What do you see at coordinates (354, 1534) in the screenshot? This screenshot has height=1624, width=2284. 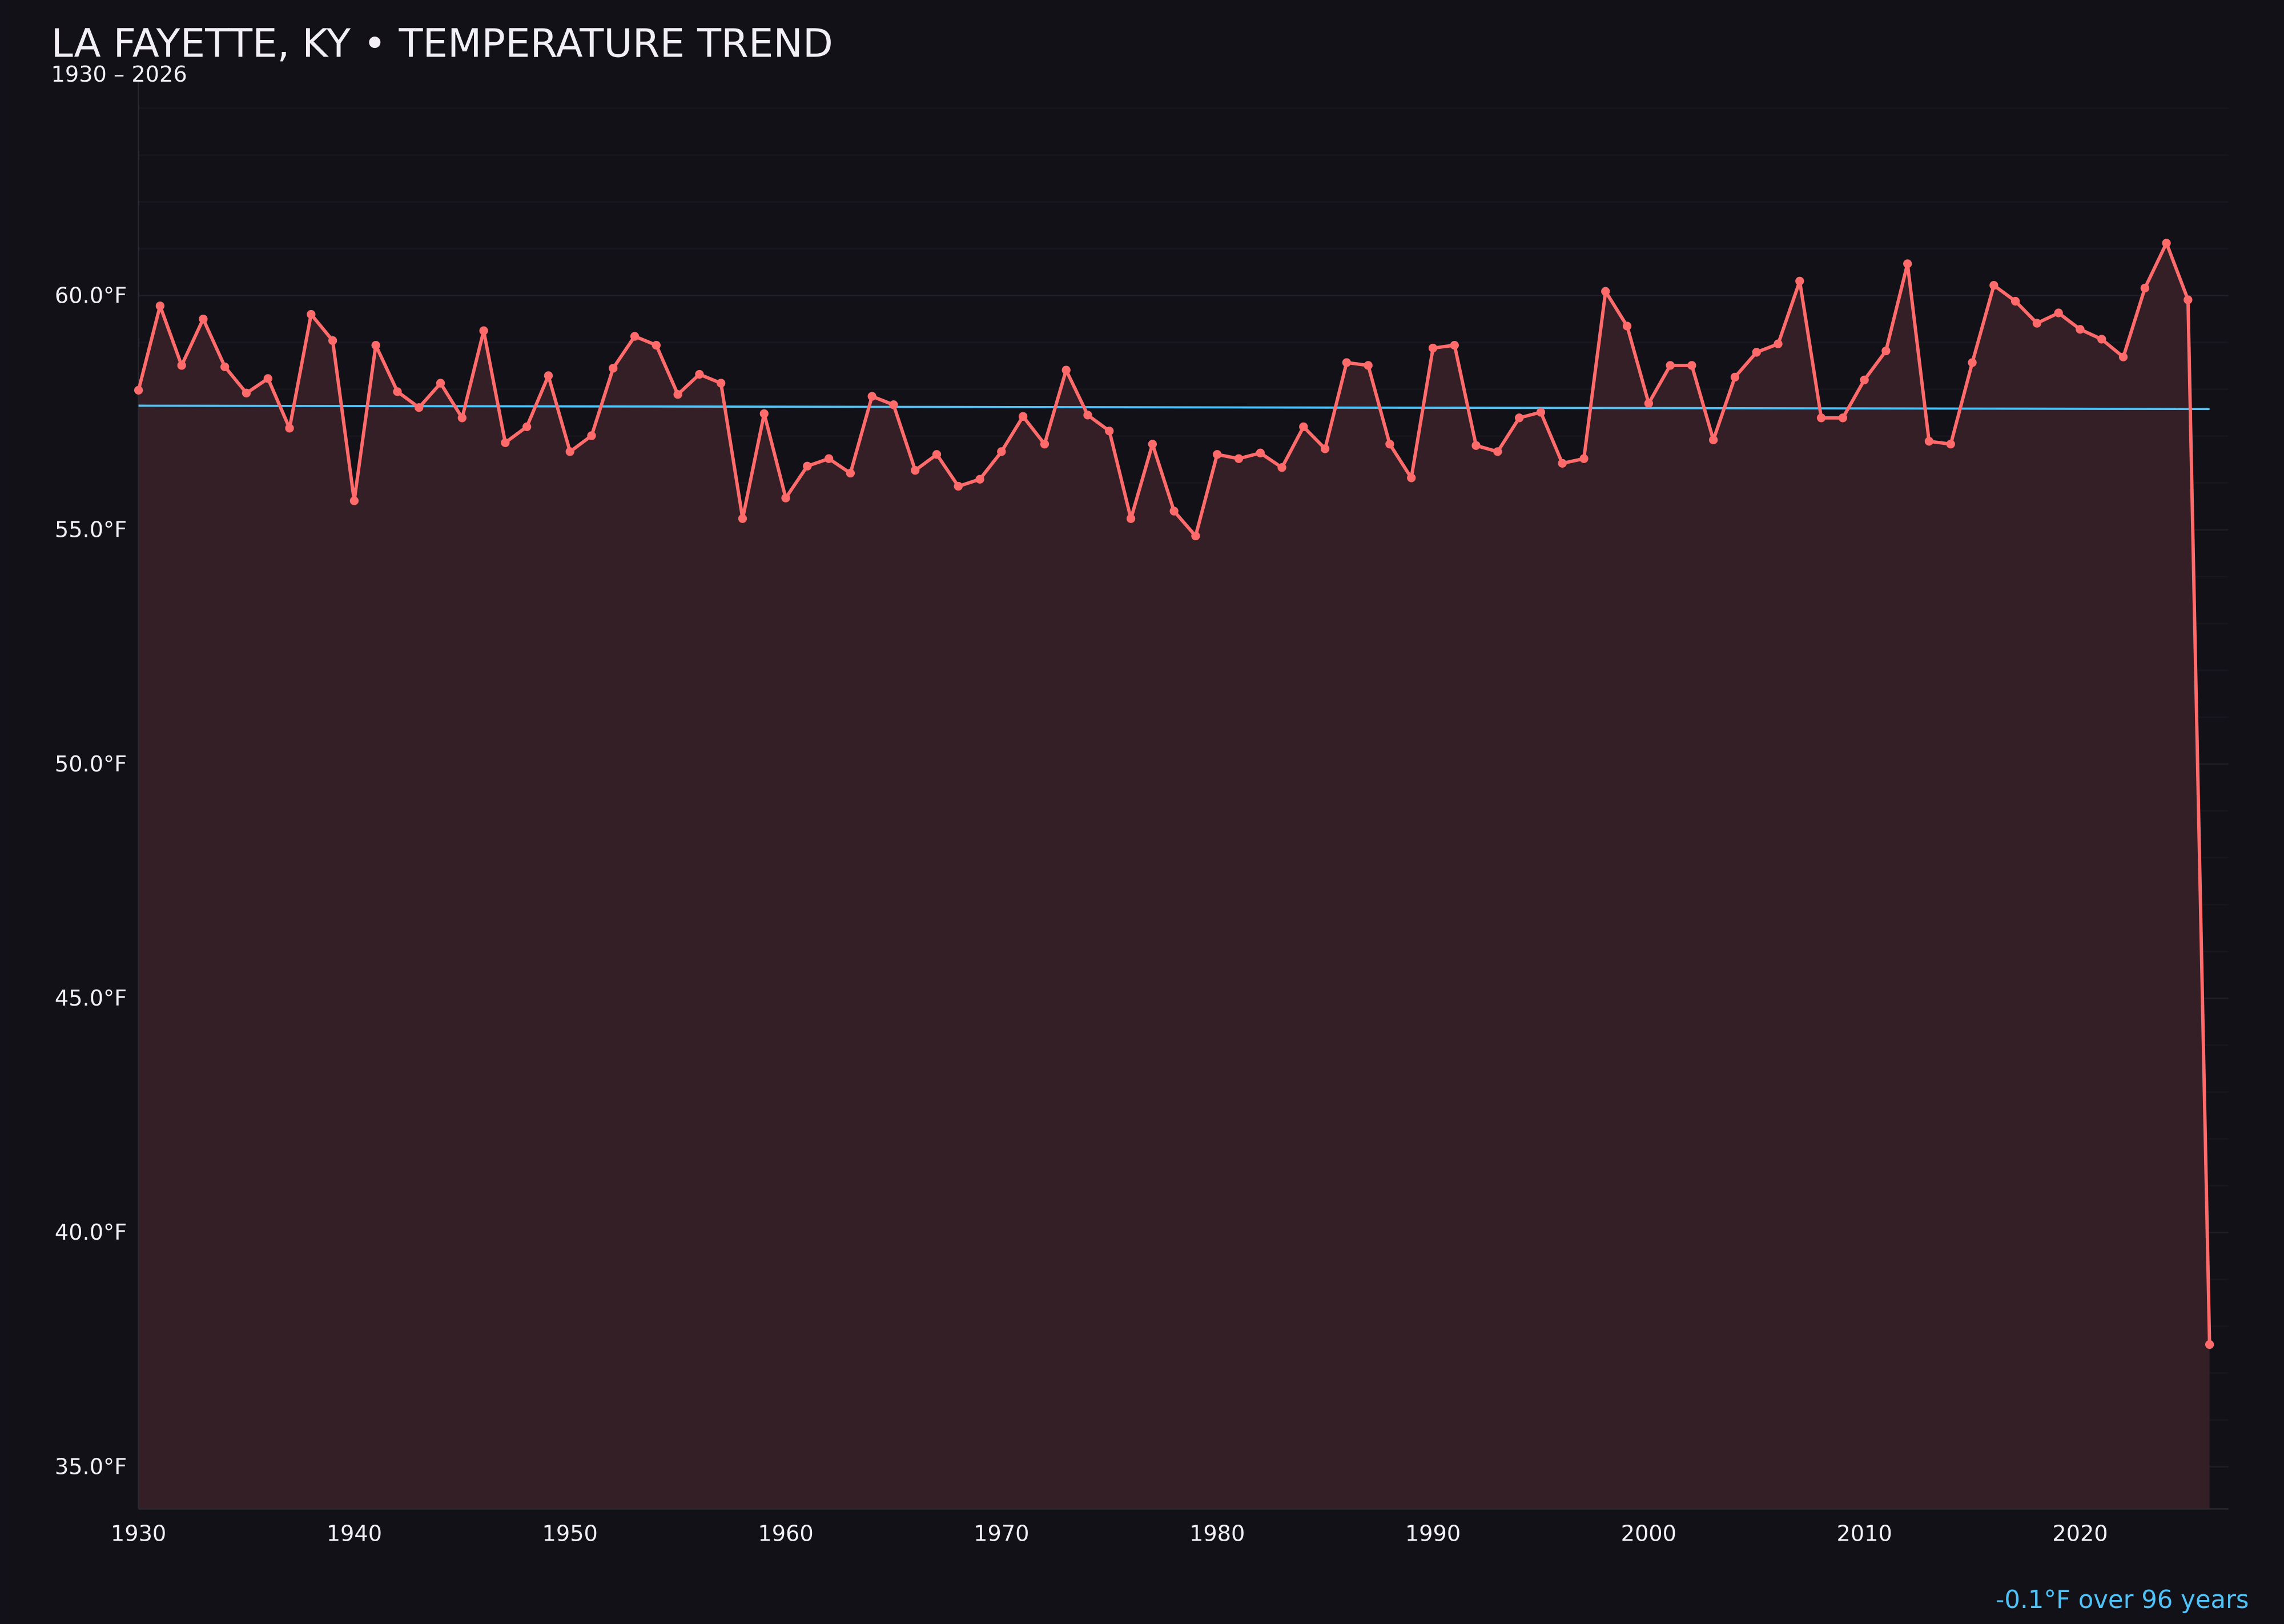 I see `x-tick-label: 1940` at bounding box center [354, 1534].